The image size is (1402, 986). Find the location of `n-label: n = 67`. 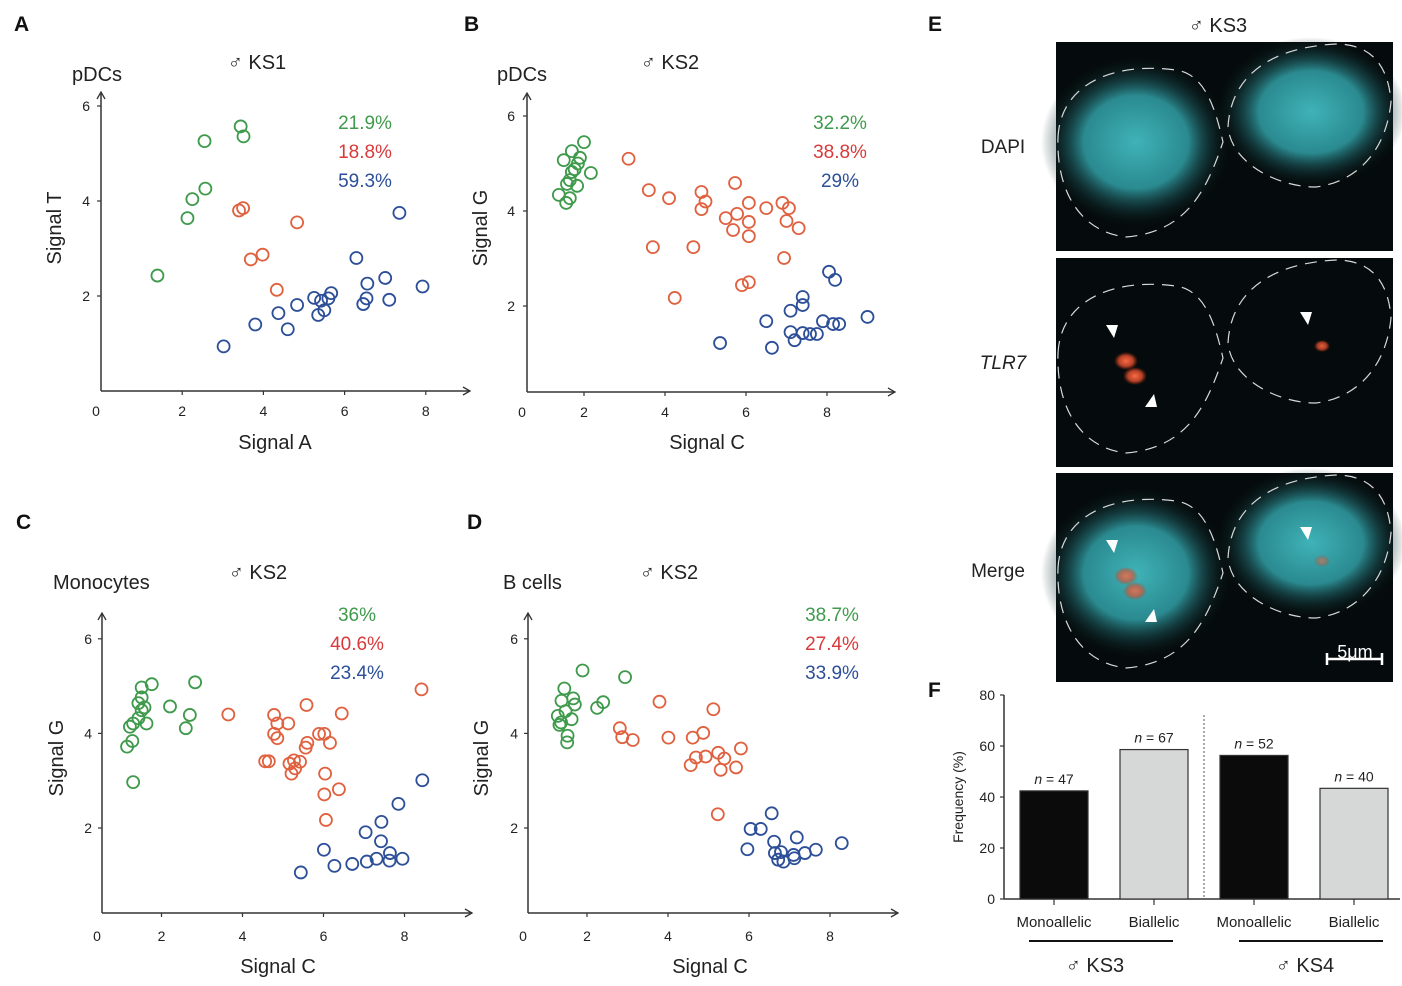

n-label: n = 67 is located at coordinates (1154, 738).